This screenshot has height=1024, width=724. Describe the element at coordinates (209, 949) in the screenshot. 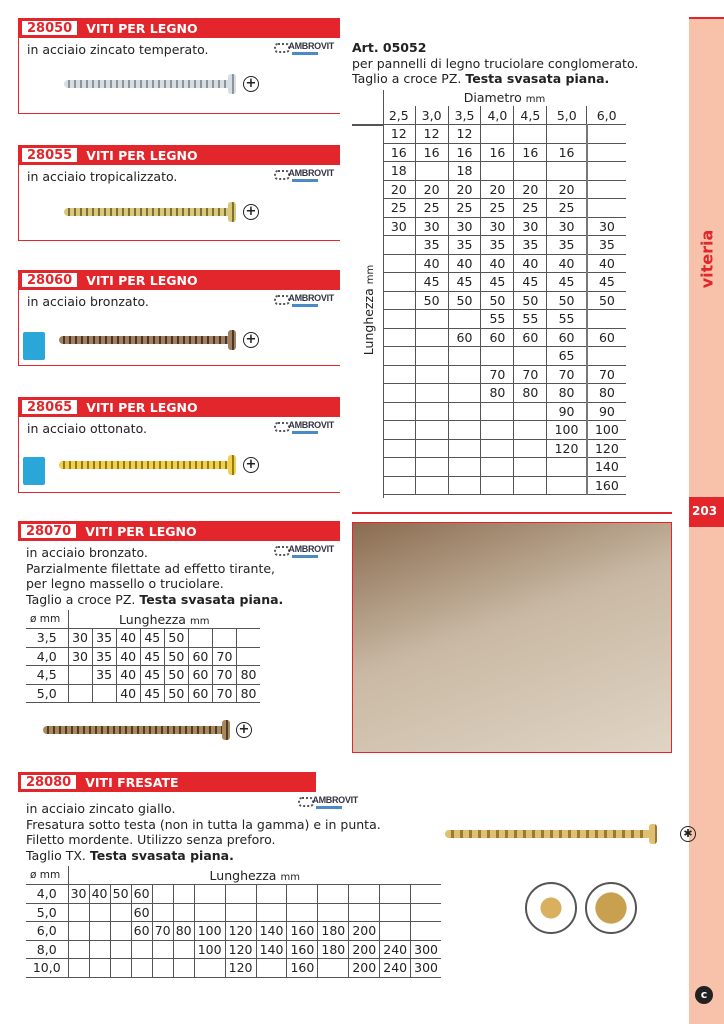

I see `table-cell: 100` at that location.